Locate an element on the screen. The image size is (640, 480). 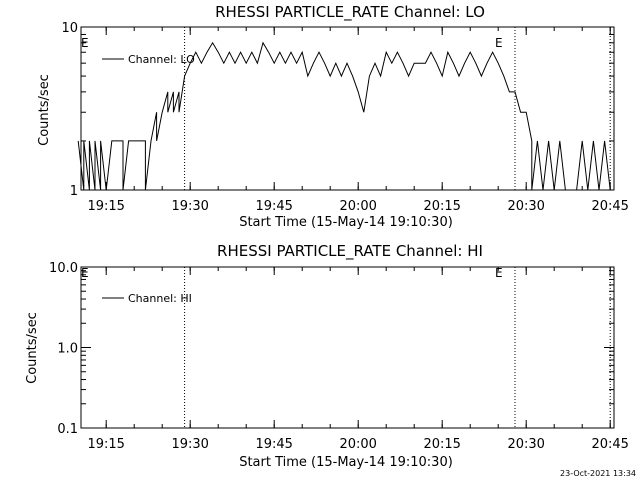
y-axis-label-hi: Counts/sec is located at coordinates (32, 348).